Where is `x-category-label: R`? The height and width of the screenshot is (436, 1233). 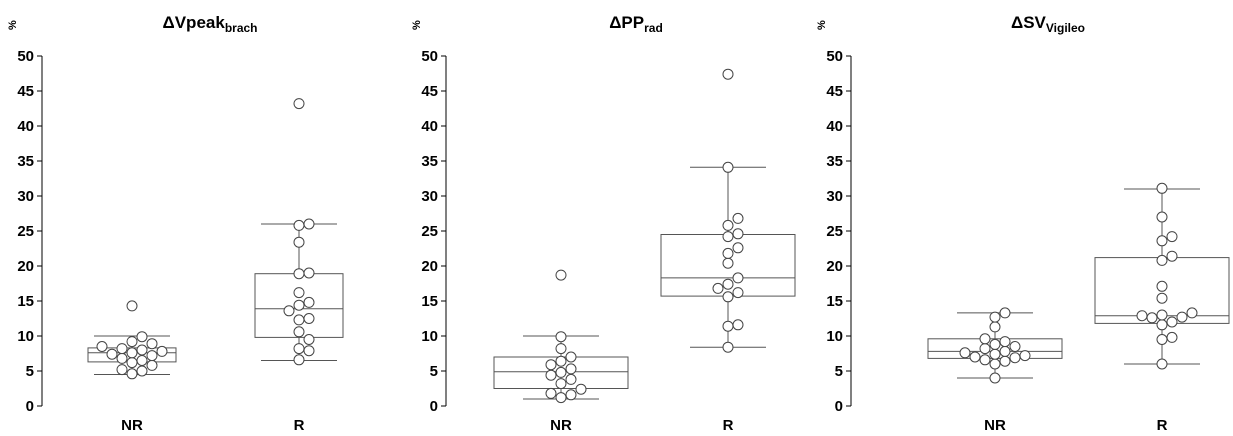 x-category-label: R is located at coordinates (1162, 425).